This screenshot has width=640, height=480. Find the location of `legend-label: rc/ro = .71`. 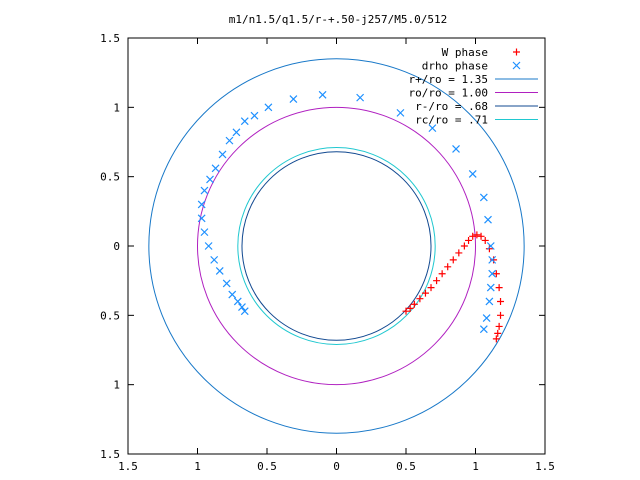

legend-label: rc/ro = .71 is located at coordinates (451, 120).